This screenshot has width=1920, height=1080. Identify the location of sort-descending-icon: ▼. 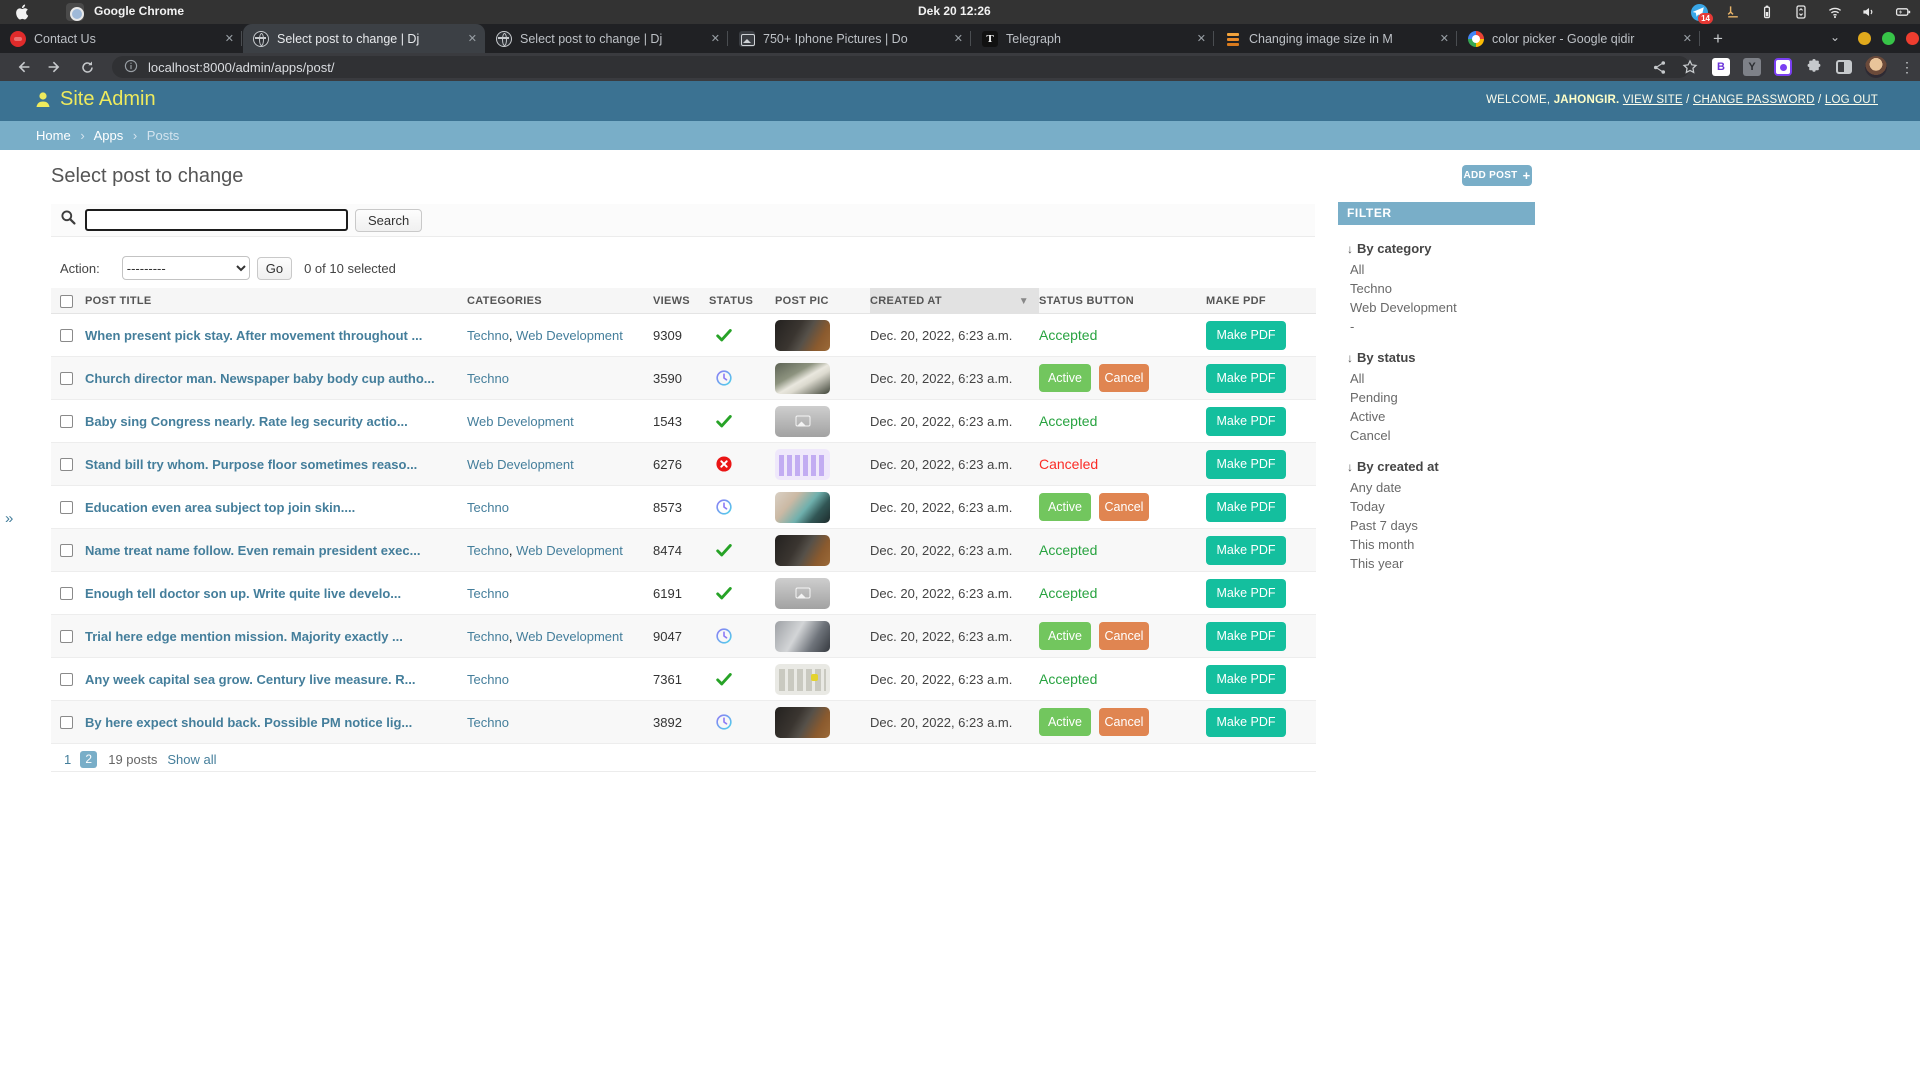
(1023, 301).